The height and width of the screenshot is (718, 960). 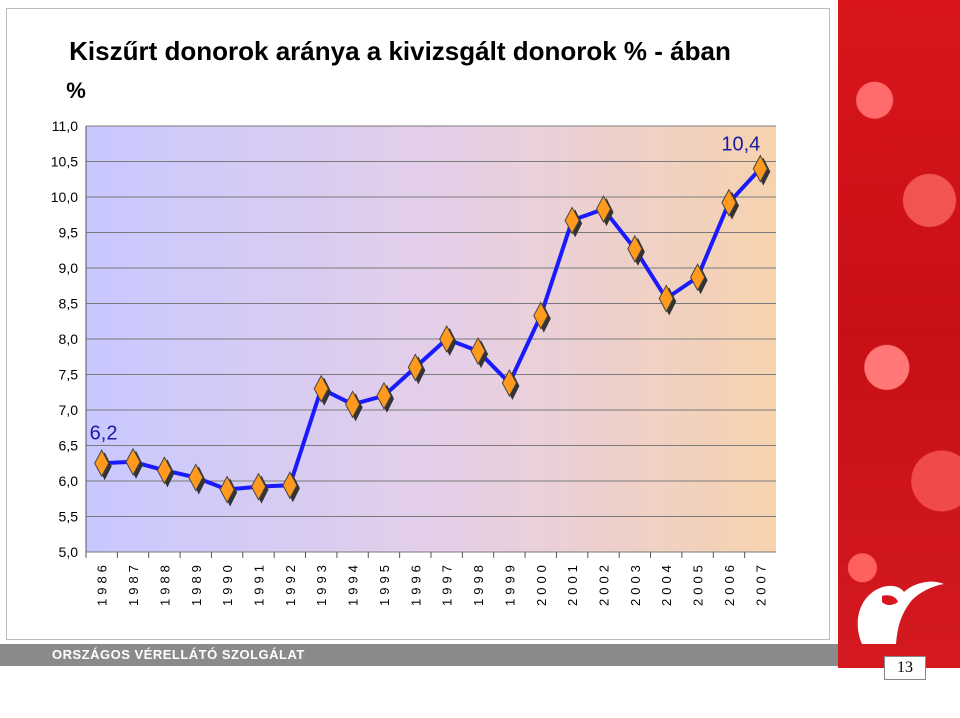 I want to click on x-tick-label: 1996, so click(x=415, y=583).